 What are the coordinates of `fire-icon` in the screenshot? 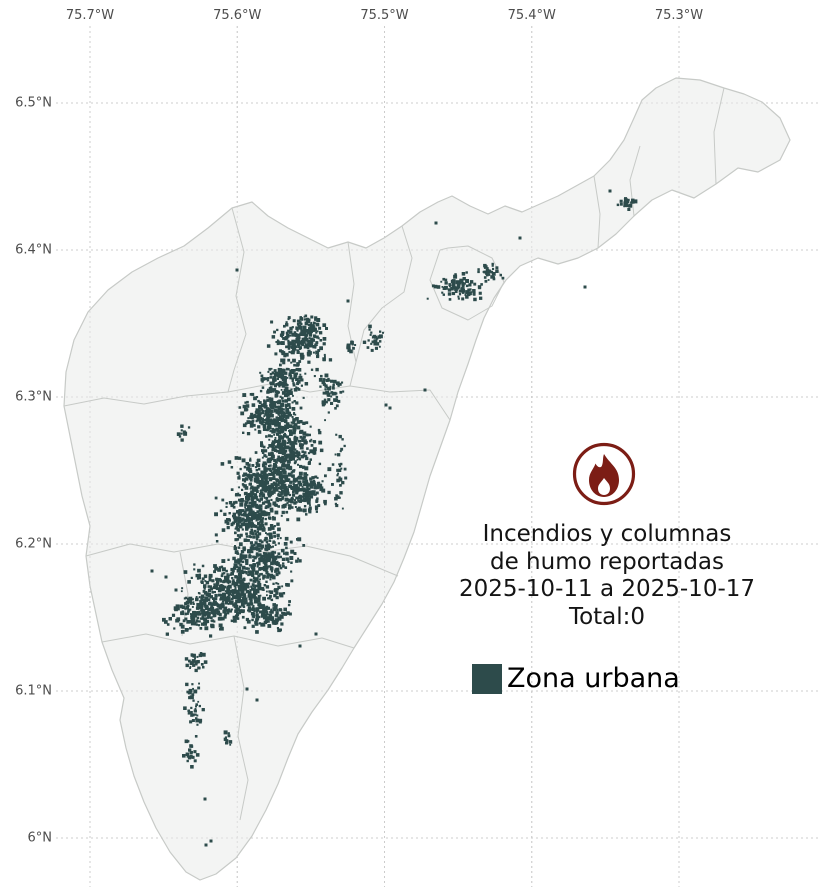 It's located at (604, 474).